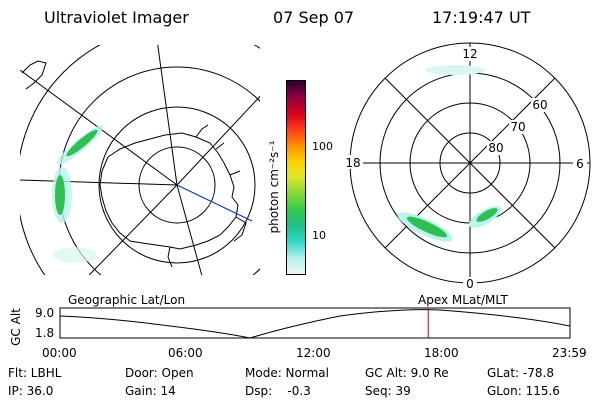 This screenshot has height=400, width=600. What do you see at coordinates (352, 163) in the screenshot?
I see `mlt-label-left: 18` at bounding box center [352, 163].